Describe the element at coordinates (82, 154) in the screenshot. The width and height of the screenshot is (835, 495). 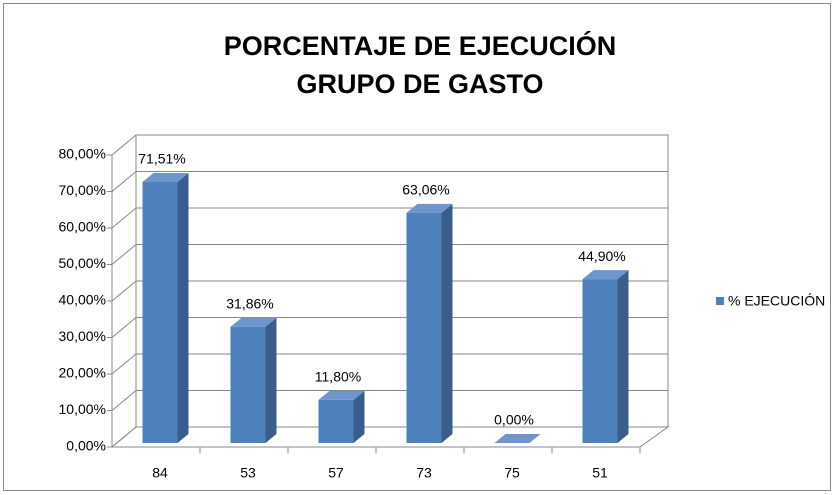
I see `y-tick-label: 80,00%` at that location.